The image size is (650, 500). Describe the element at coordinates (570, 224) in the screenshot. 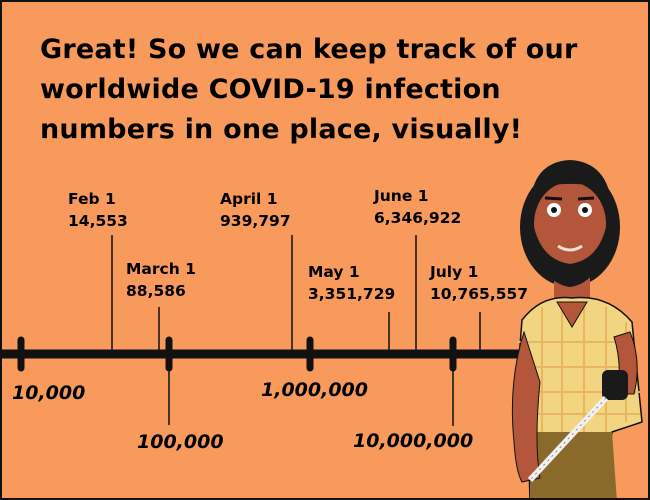

I see `face` at that location.